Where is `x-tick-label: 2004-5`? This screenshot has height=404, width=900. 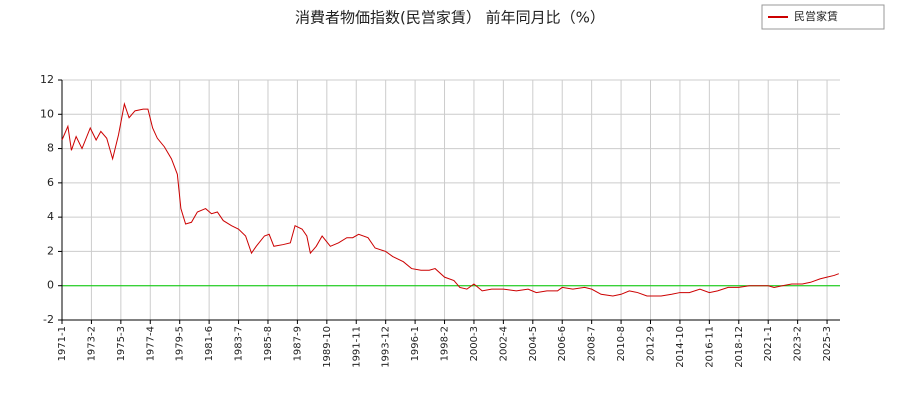 x-tick-label: 2004-5 is located at coordinates (533, 343).